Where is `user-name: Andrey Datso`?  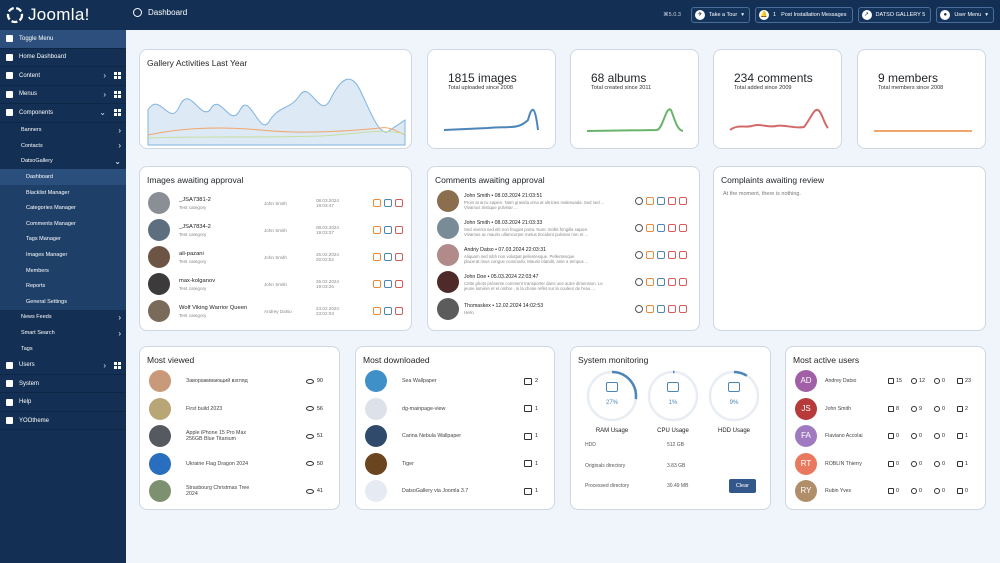 user-name: Andrey Datso is located at coordinates (841, 381).